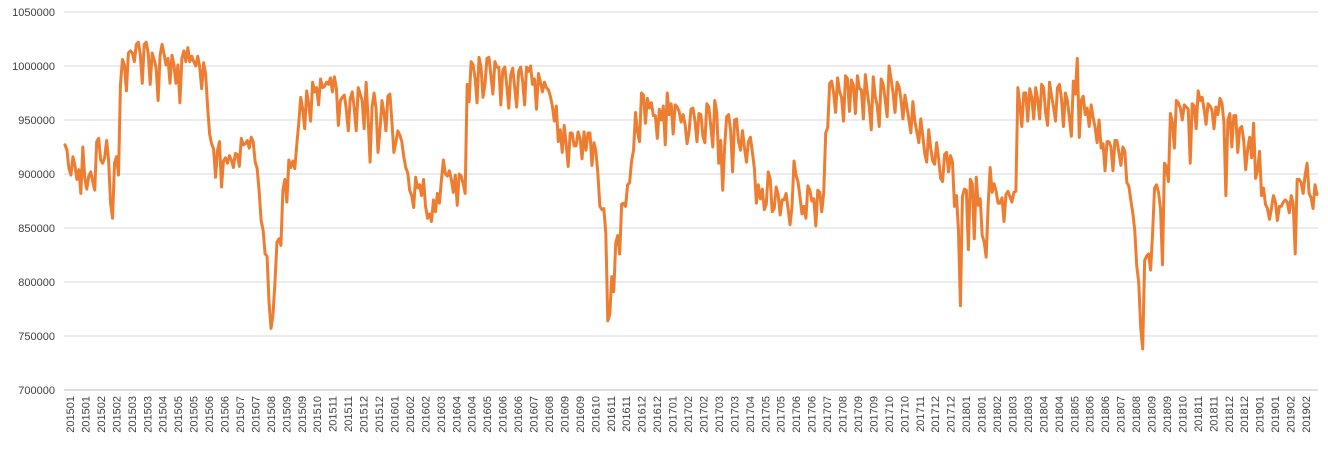 The height and width of the screenshot is (450, 1328). Describe the element at coordinates (272, 414) in the screenshot. I see `x-tick-label: 201508` at that location.